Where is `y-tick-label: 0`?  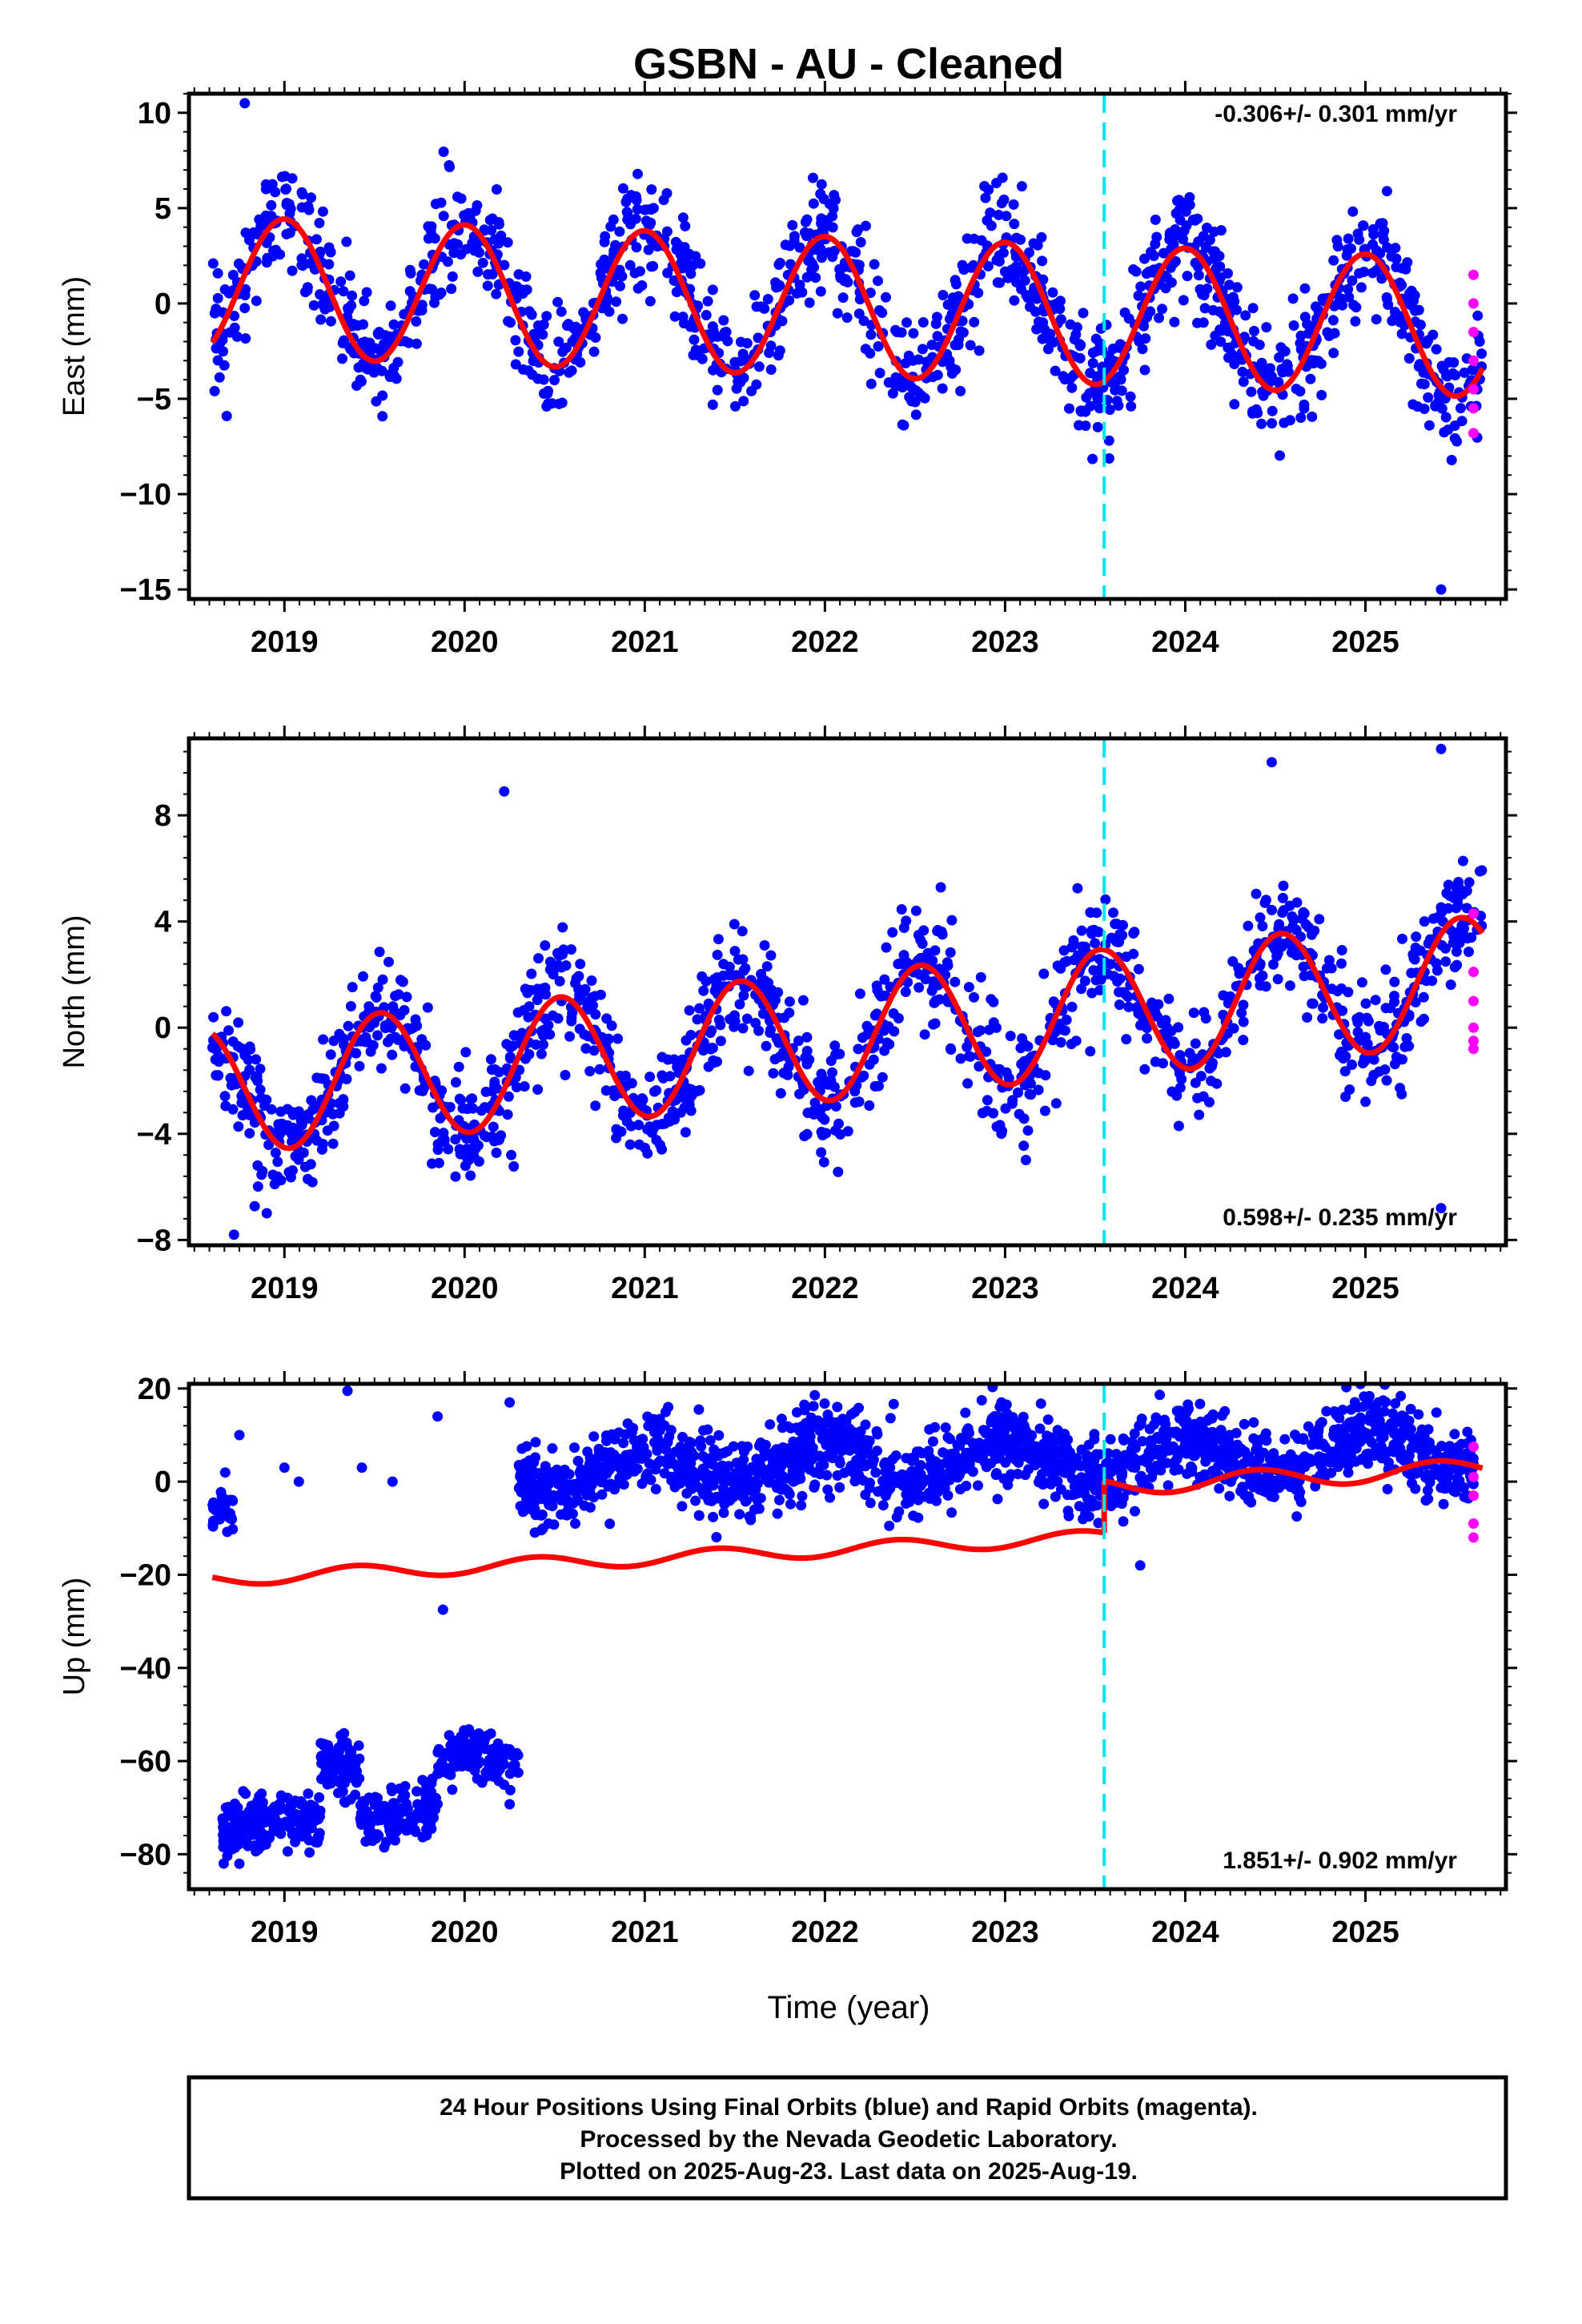 y-tick-label: 0 is located at coordinates (163, 1028).